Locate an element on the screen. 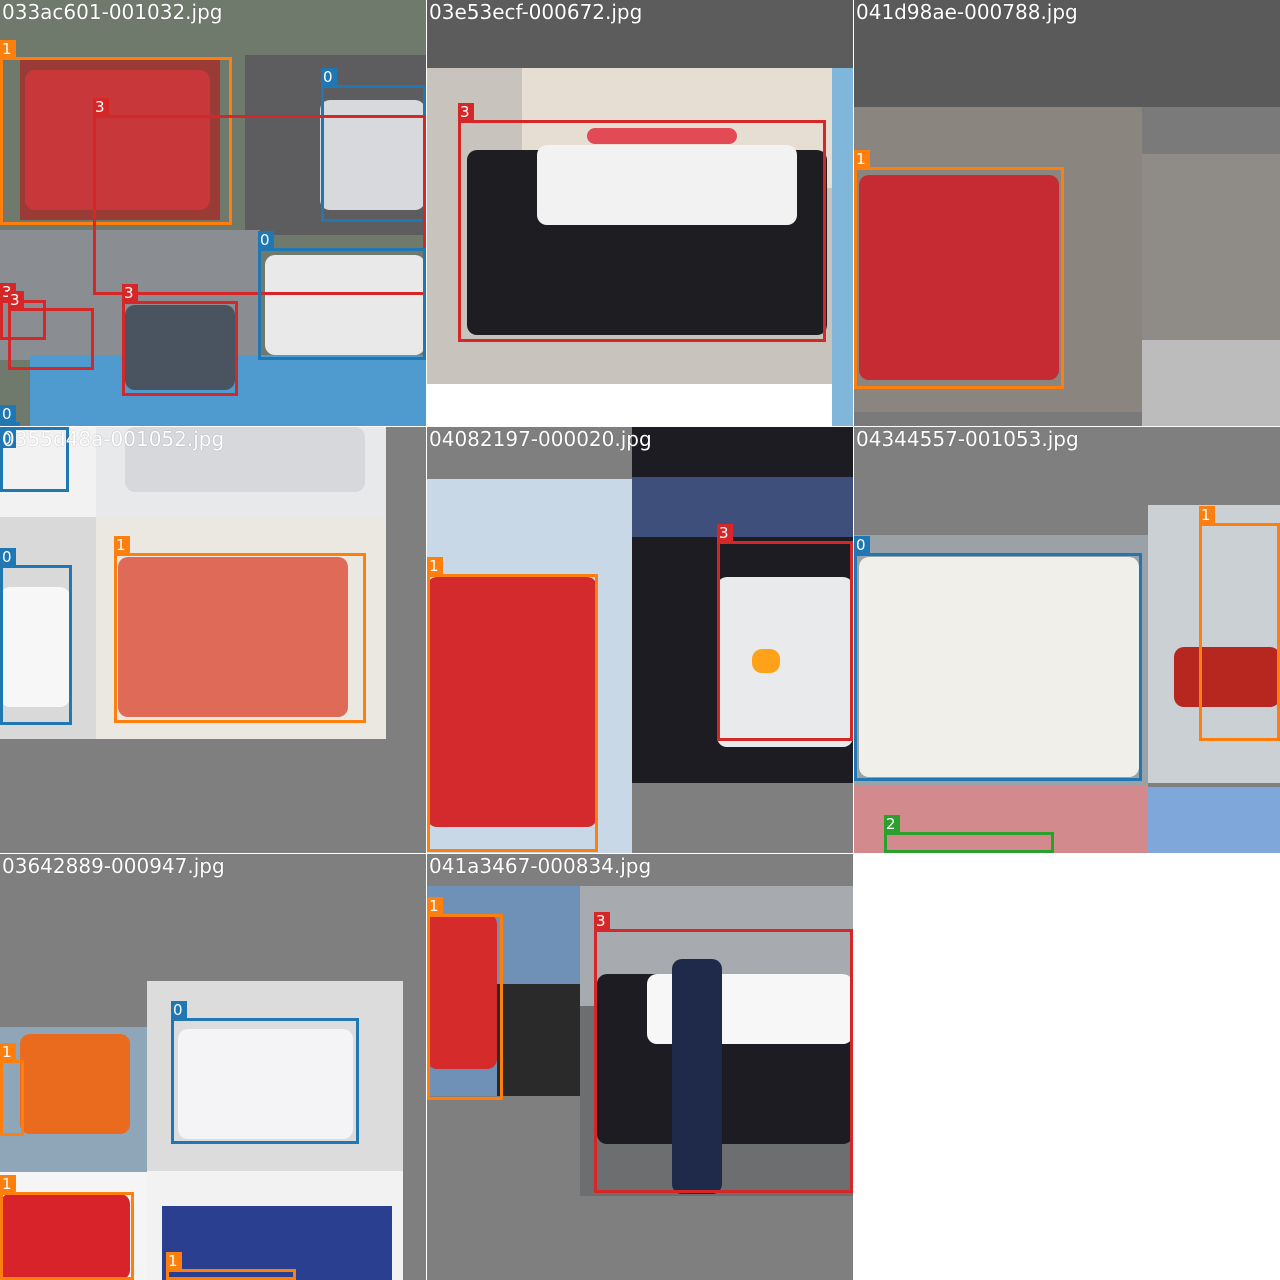 Image resolution: width=1280 pixels, height=1280 pixels. mosaic-tile: 1 0 3 0 3 3 3 0 033ac601-001032.jpg is located at coordinates (213, 213).